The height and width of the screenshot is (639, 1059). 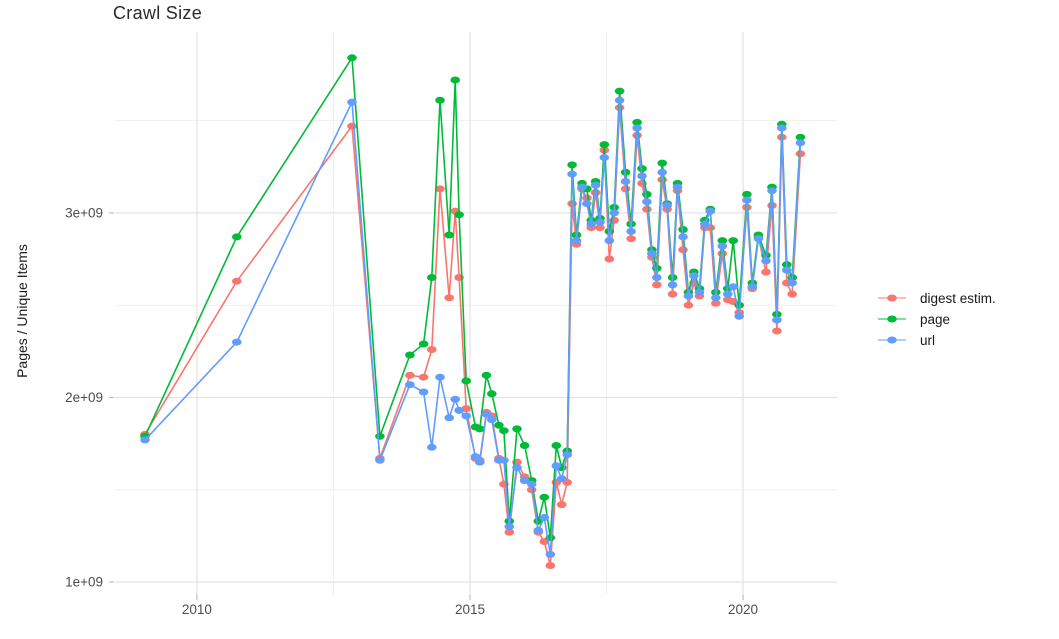 I want to click on chart-title: Crawl Size, so click(x=158, y=13).